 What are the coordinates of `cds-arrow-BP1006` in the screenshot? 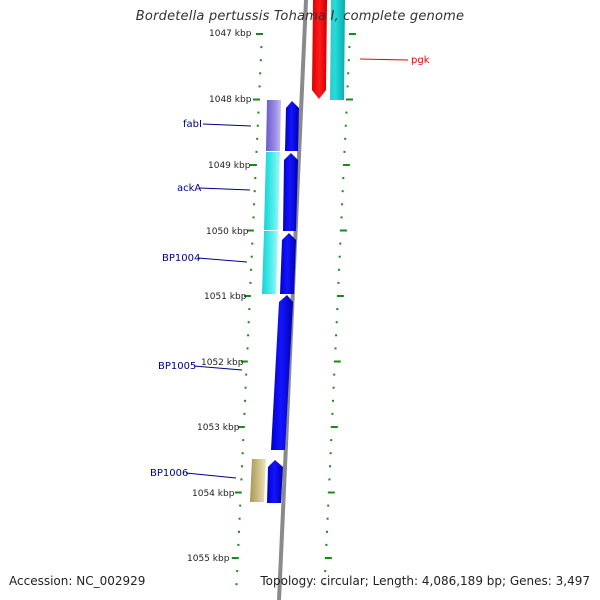 It's located at (275, 481).